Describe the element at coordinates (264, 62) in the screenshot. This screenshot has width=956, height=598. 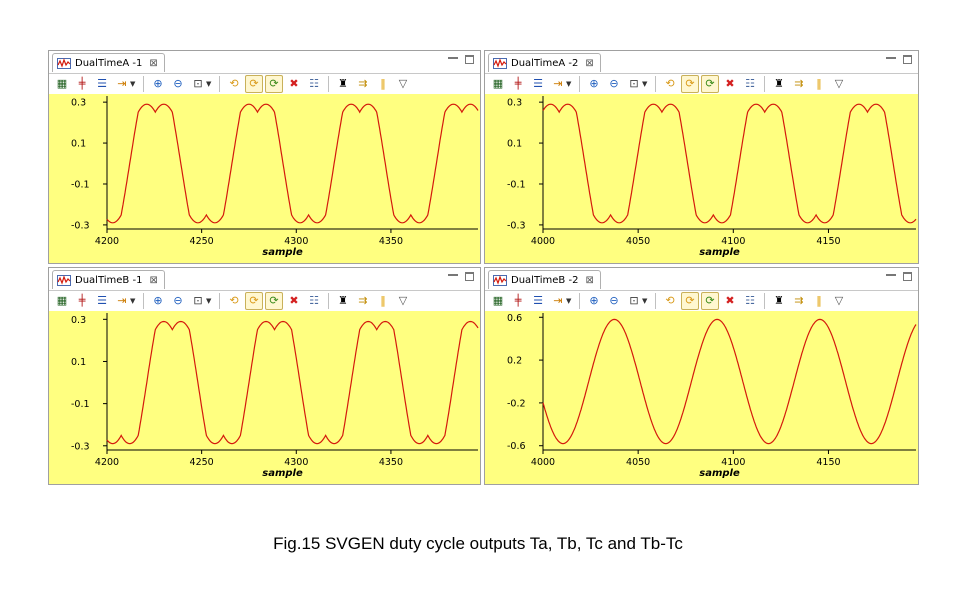
I see `view-tab-bar: DualTimeA -1 ⊠` at that location.